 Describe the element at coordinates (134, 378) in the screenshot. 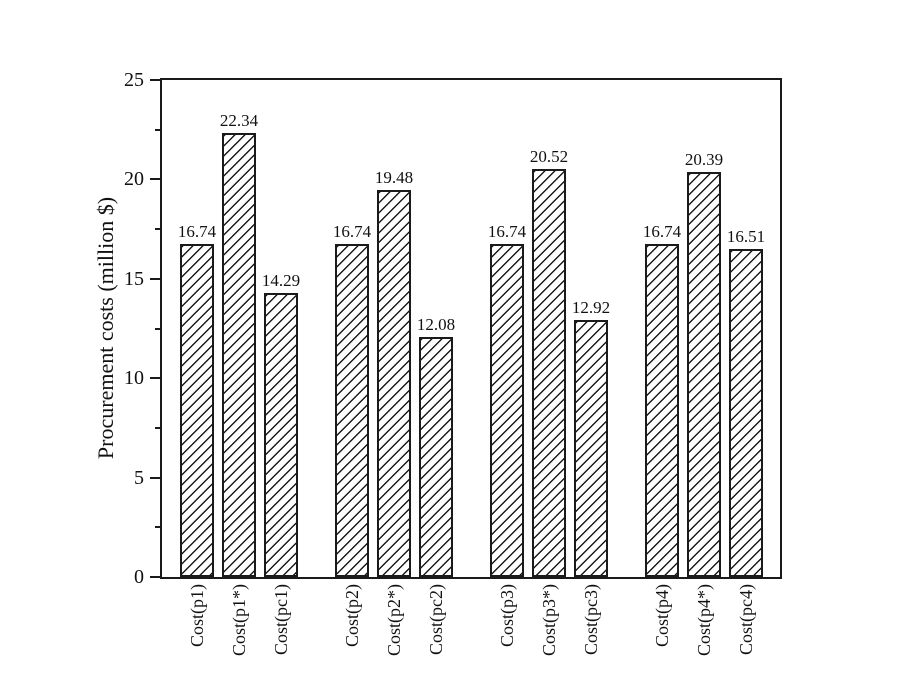

I see `y-tick-label: 10` at that location.